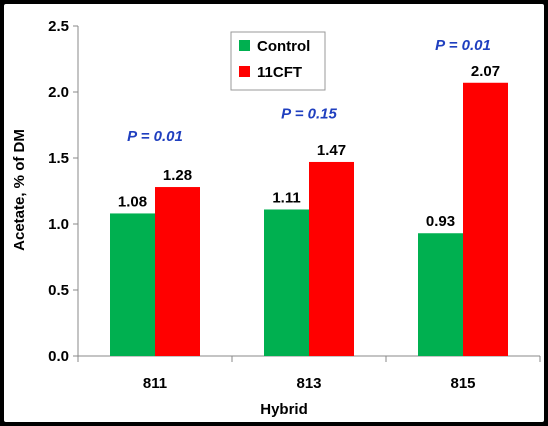 This screenshot has height=426, width=548. I want to click on y-axis-title: Acetate, % of DM, so click(19, 190).